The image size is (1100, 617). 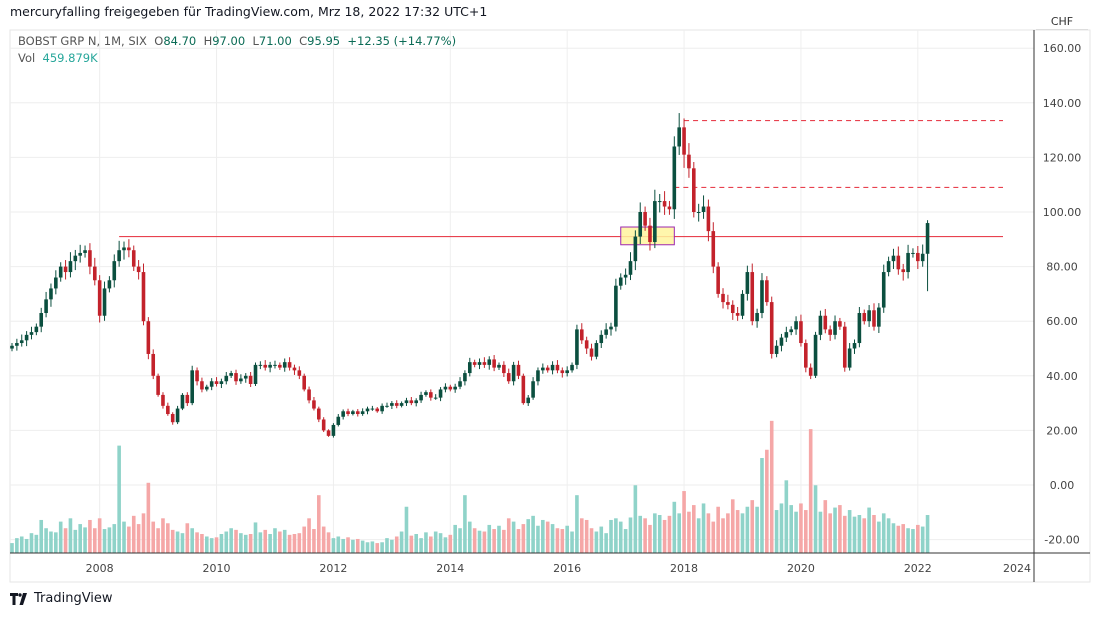 I want to click on price-tick-label: 120.00, so click(x=1062, y=157).